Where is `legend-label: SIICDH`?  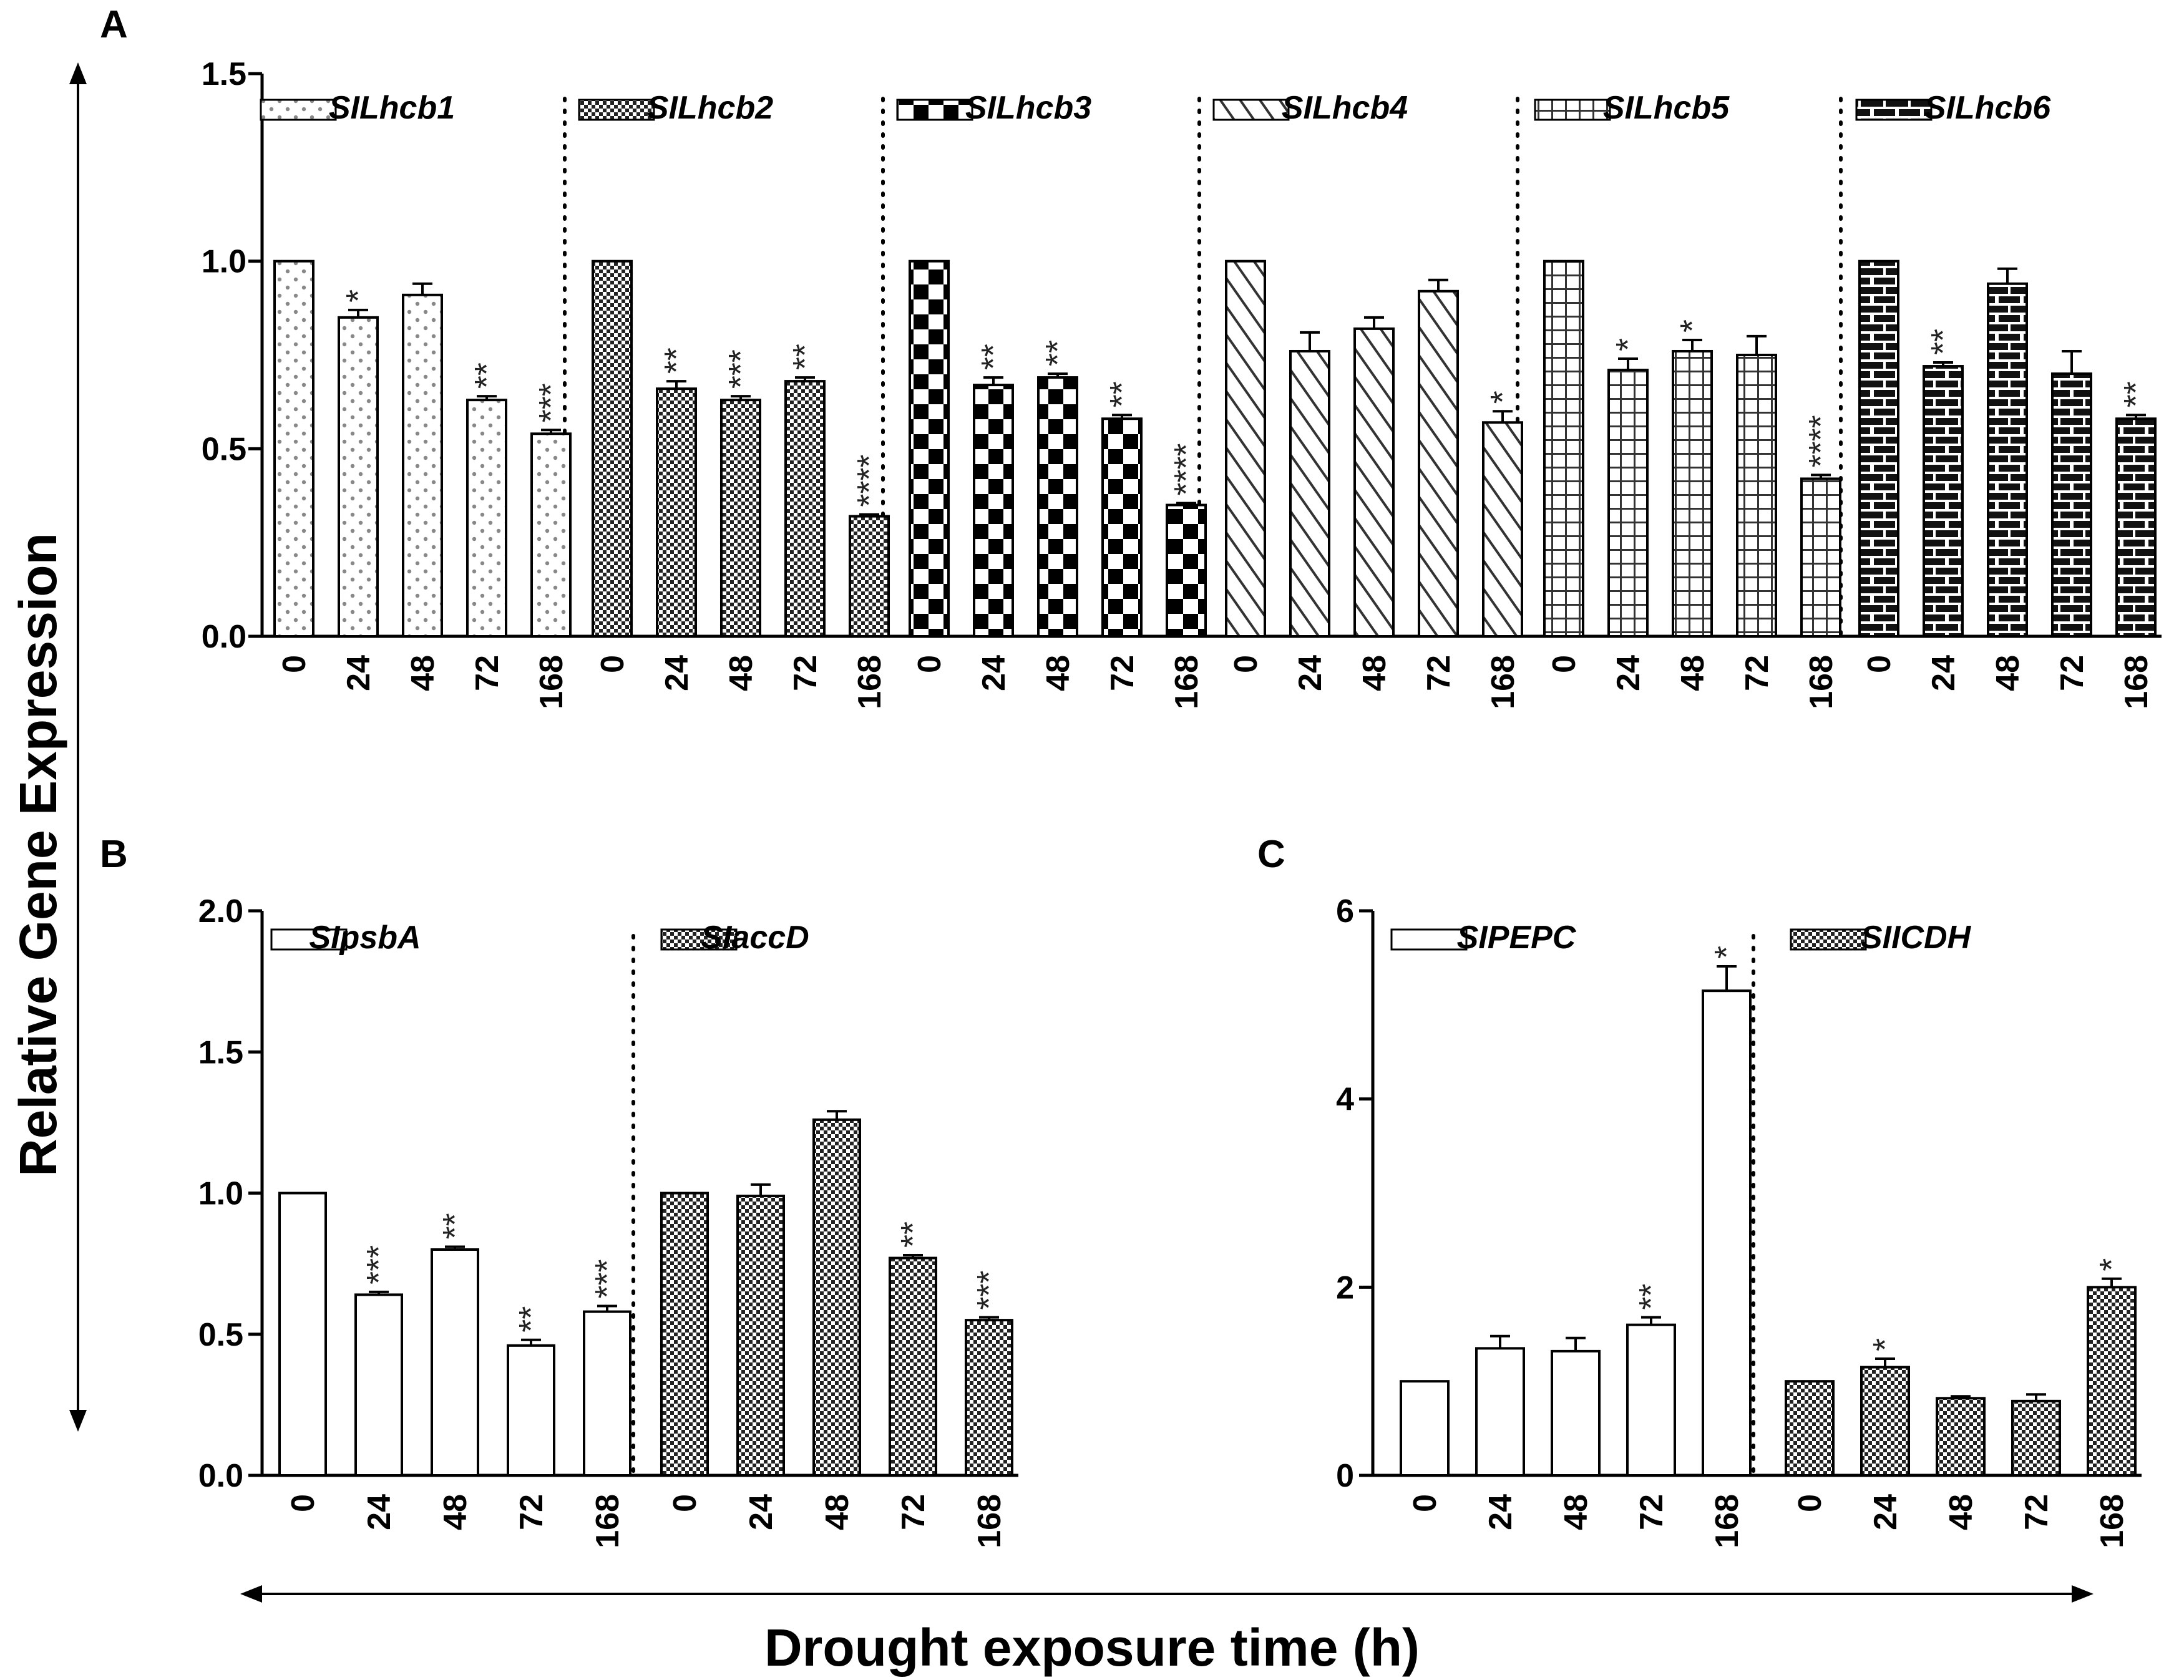
legend-label: SIICDH is located at coordinates (1916, 938).